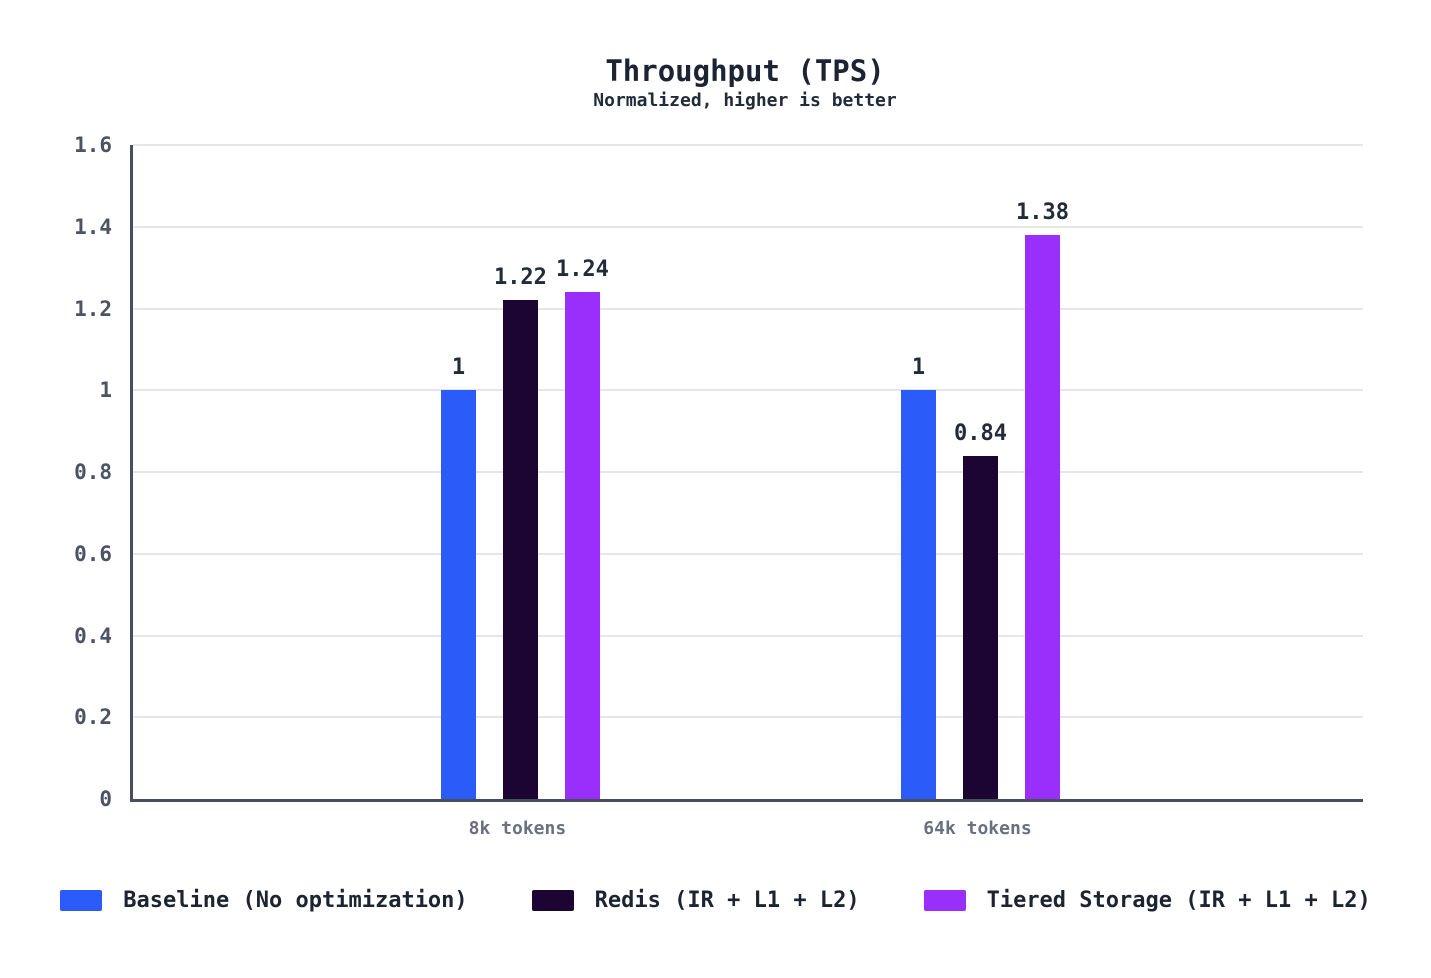  I want to click on legend-item: Baseline (No optimization), so click(264, 900).